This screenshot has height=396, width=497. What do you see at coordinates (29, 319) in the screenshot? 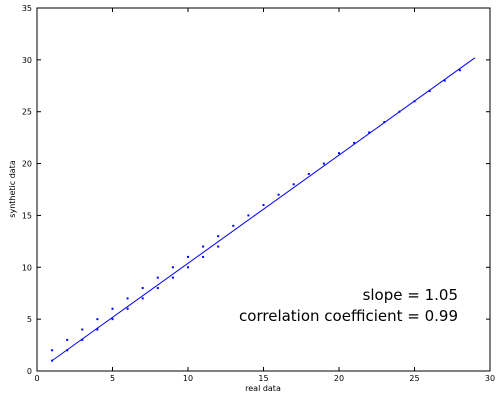
I see `y-tick-label: 5` at bounding box center [29, 319].